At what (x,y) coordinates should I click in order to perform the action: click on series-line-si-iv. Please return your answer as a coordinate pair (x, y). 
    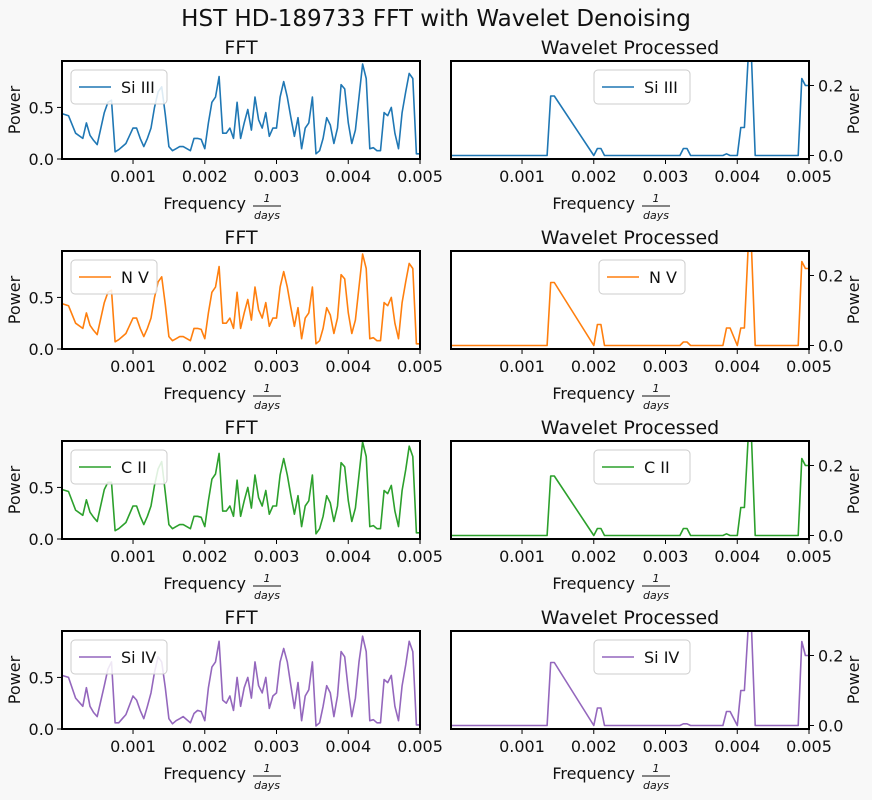
    Looking at the image, I should click on (630, 678).